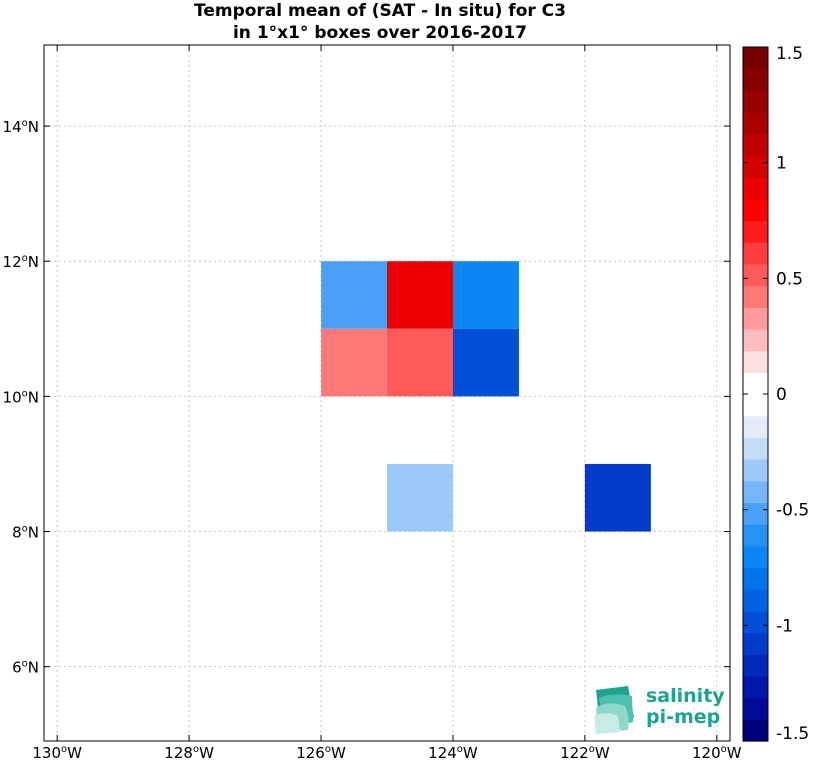 The height and width of the screenshot is (763, 813). What do you see at coordinates (784, 626) in the screenshot?
I see `colorbar-tick-label: -1` at bounding box center [784, 626].